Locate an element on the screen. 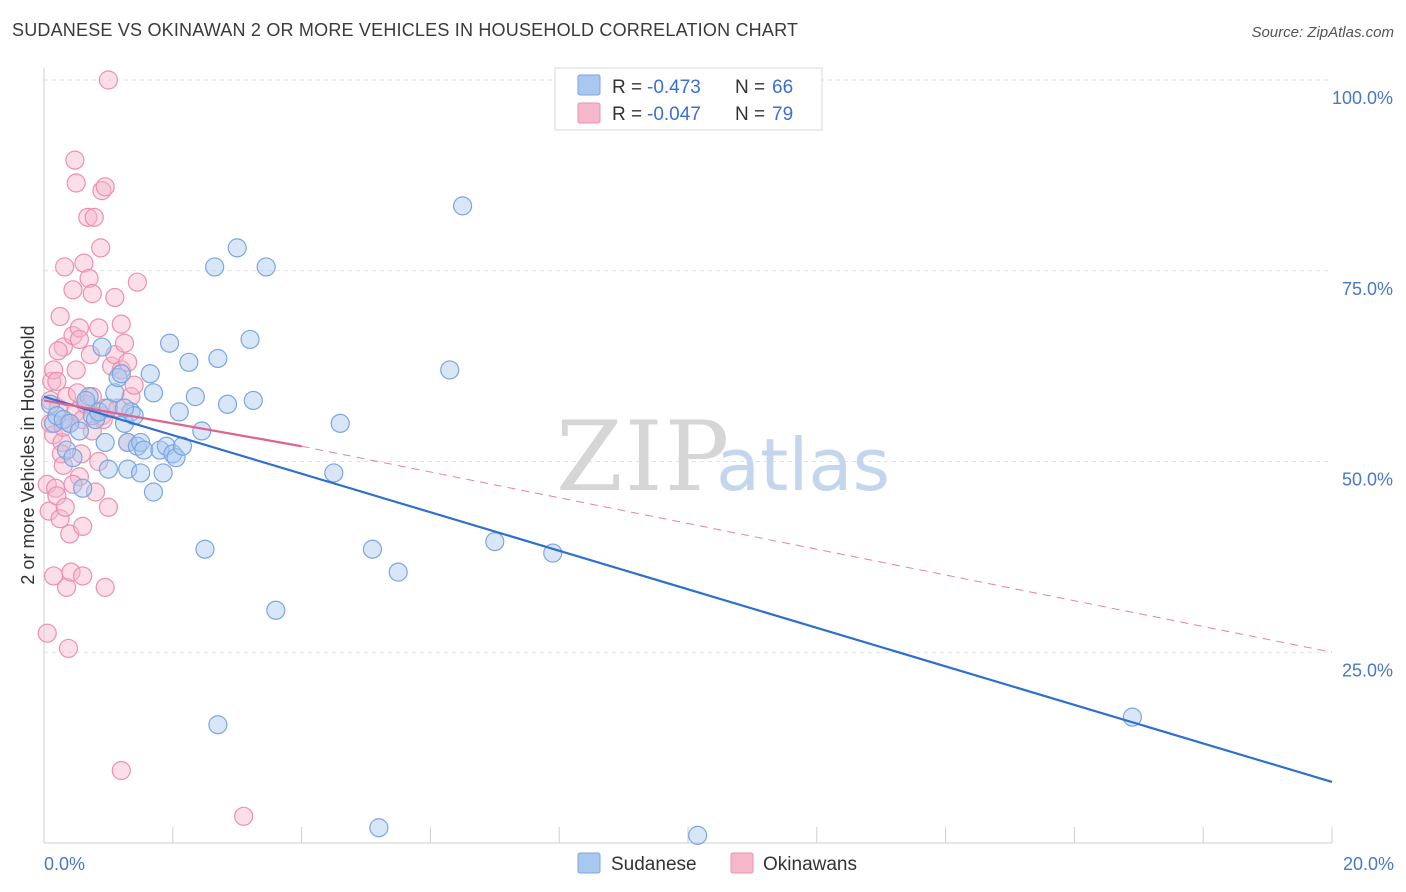 Image resolution: width=1406 pixels, height=892 pixels. watermark-atlas: atlas is located at coordinates (803, 465).